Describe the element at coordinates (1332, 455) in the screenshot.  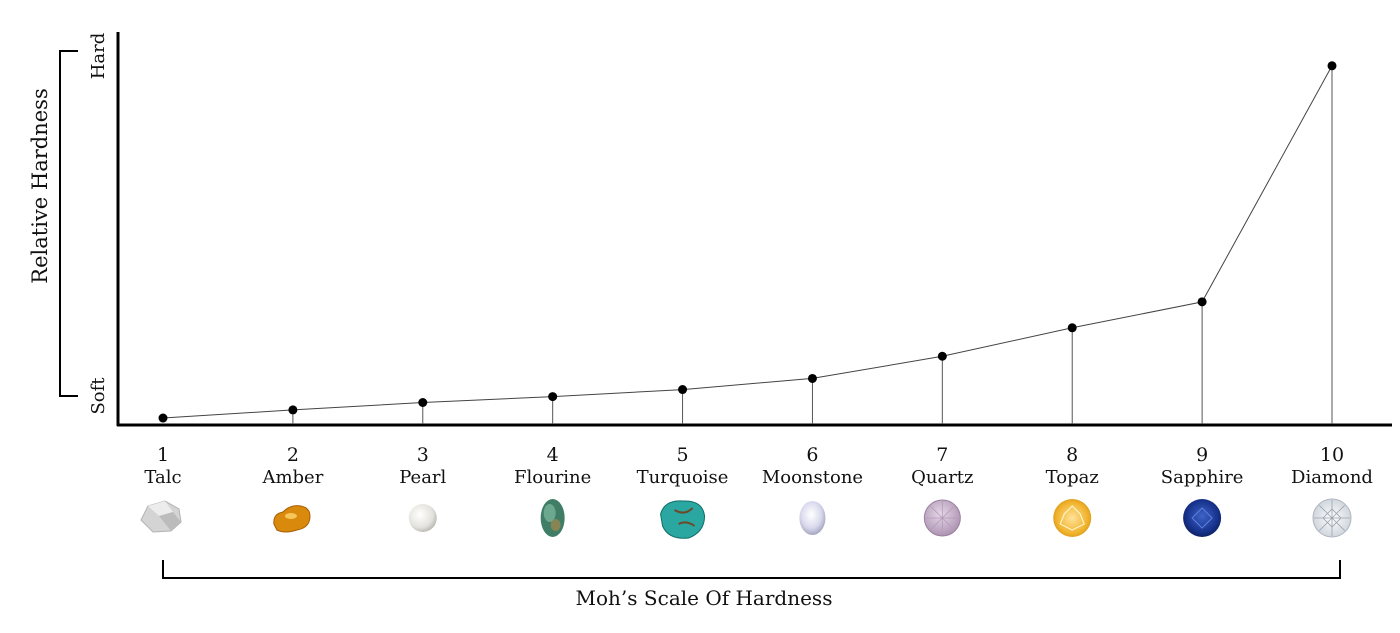
I see `tick-number: 10` at that location.